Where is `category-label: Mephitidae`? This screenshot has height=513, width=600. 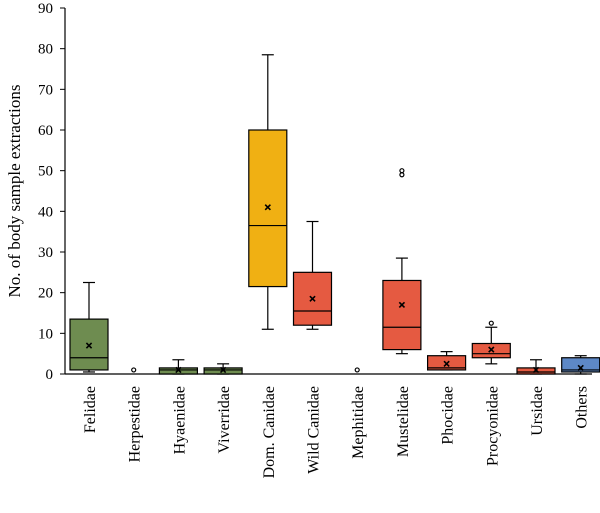 category-label: Mephitidae is located at coordinates (358, 422).